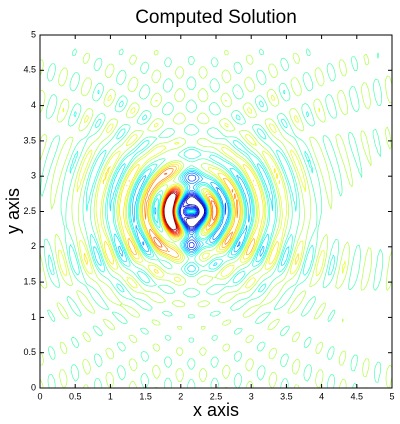  Describe the element at coordinates (33, 34) in the screenshot. I see `y-tick-label: 5` at that location.